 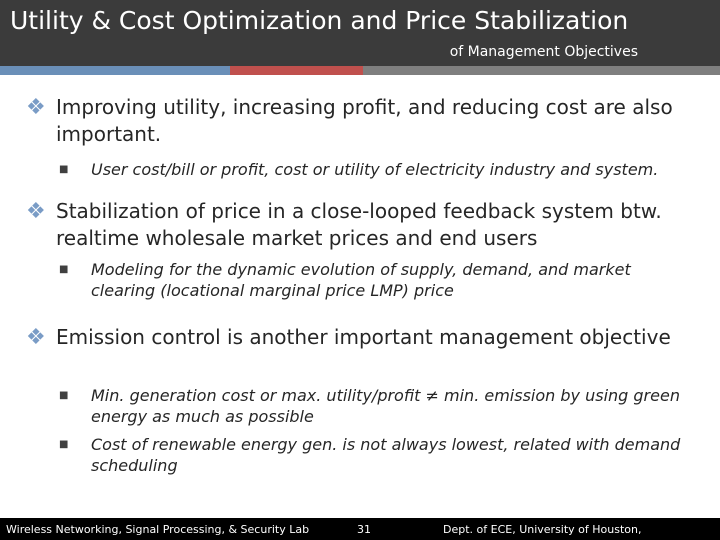 I want to click on accent-stripe-gray, so click(x=541, y=70).